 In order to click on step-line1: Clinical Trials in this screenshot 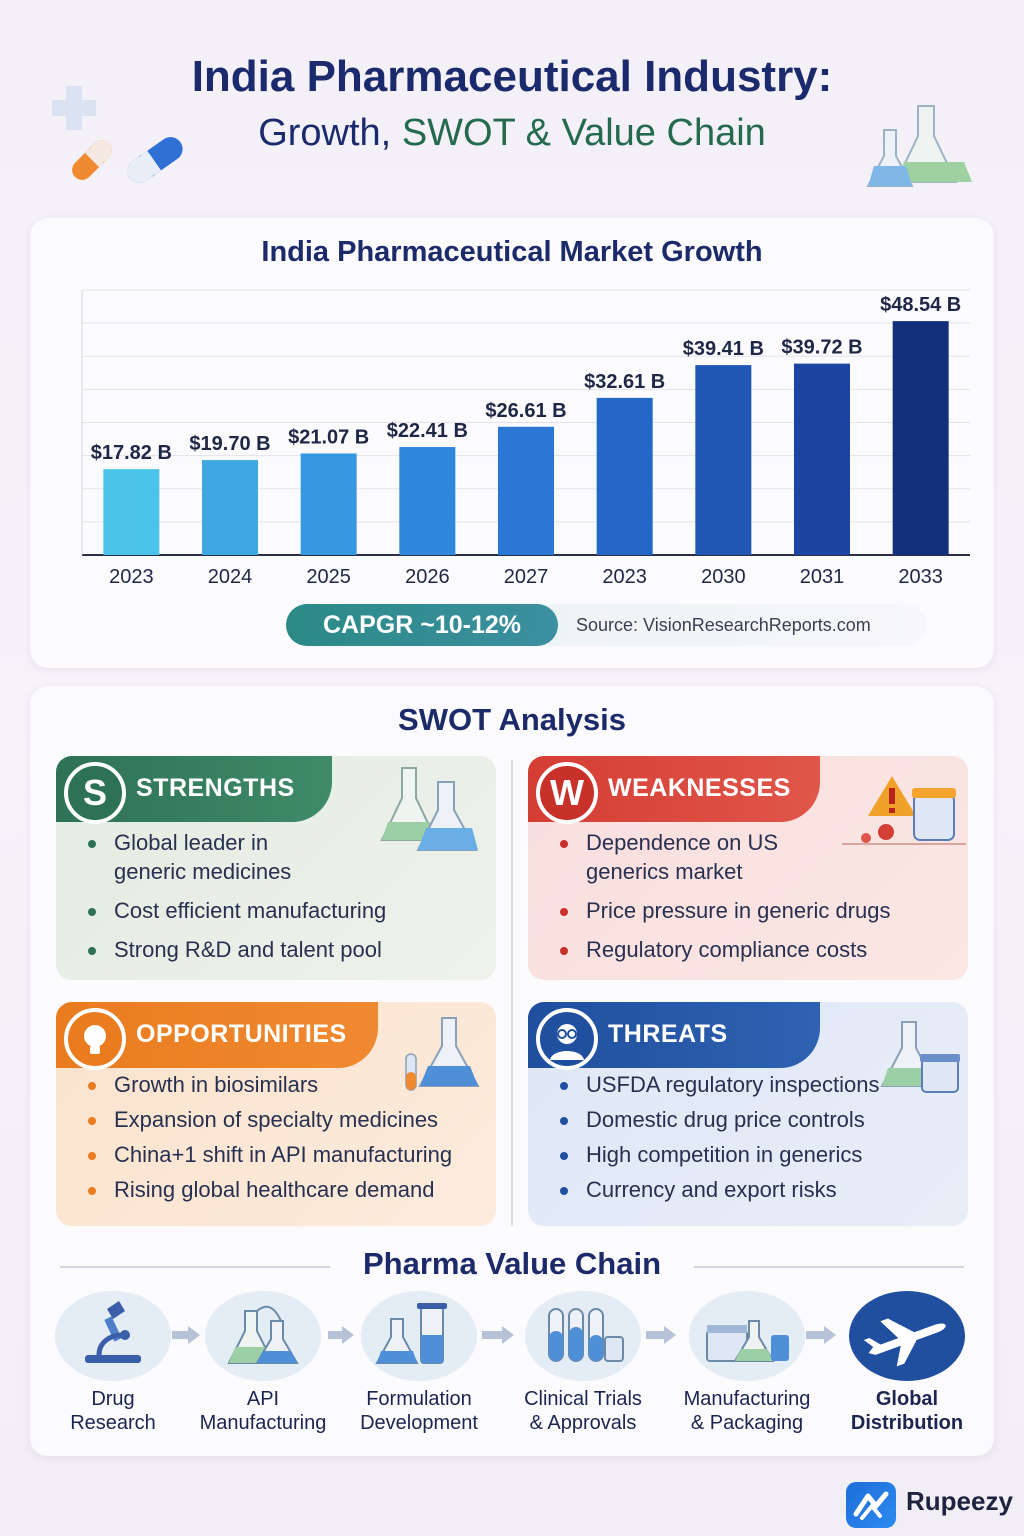, I will do `click(583, 1399)`.